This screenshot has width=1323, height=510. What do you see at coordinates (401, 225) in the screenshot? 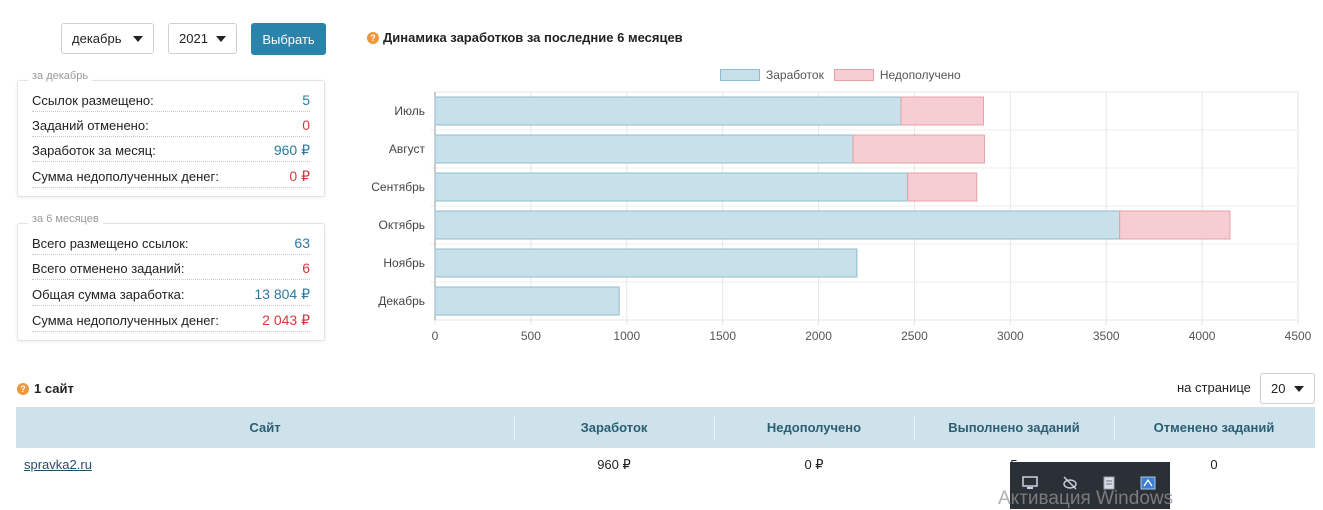
I see `y-tick-label: Октябрь` at bounding box center [401, 225].